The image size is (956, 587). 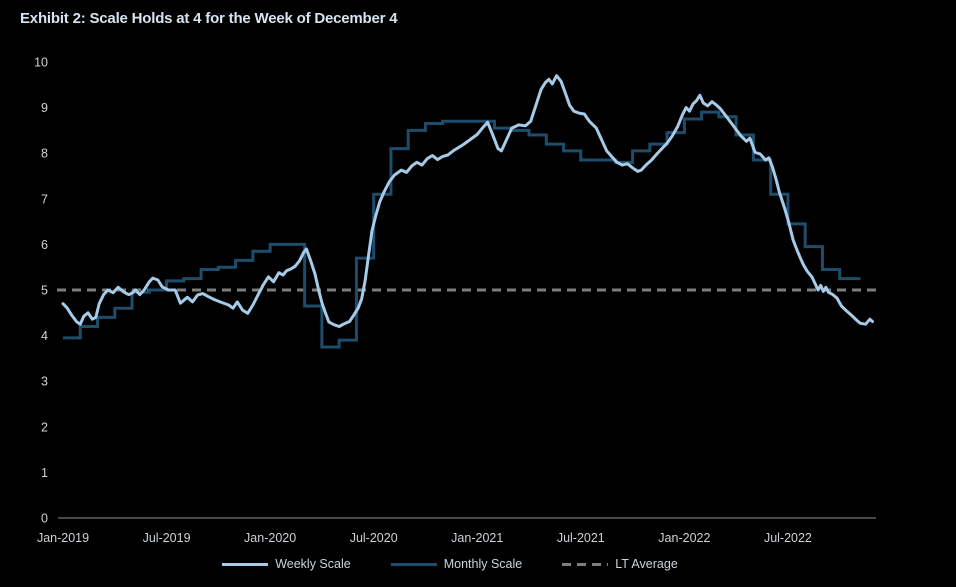 What do you see at coordinates (788, 538) in the screenshot?
I see `x-tick-label: Jul-2022` at bounding box center [788, 538].